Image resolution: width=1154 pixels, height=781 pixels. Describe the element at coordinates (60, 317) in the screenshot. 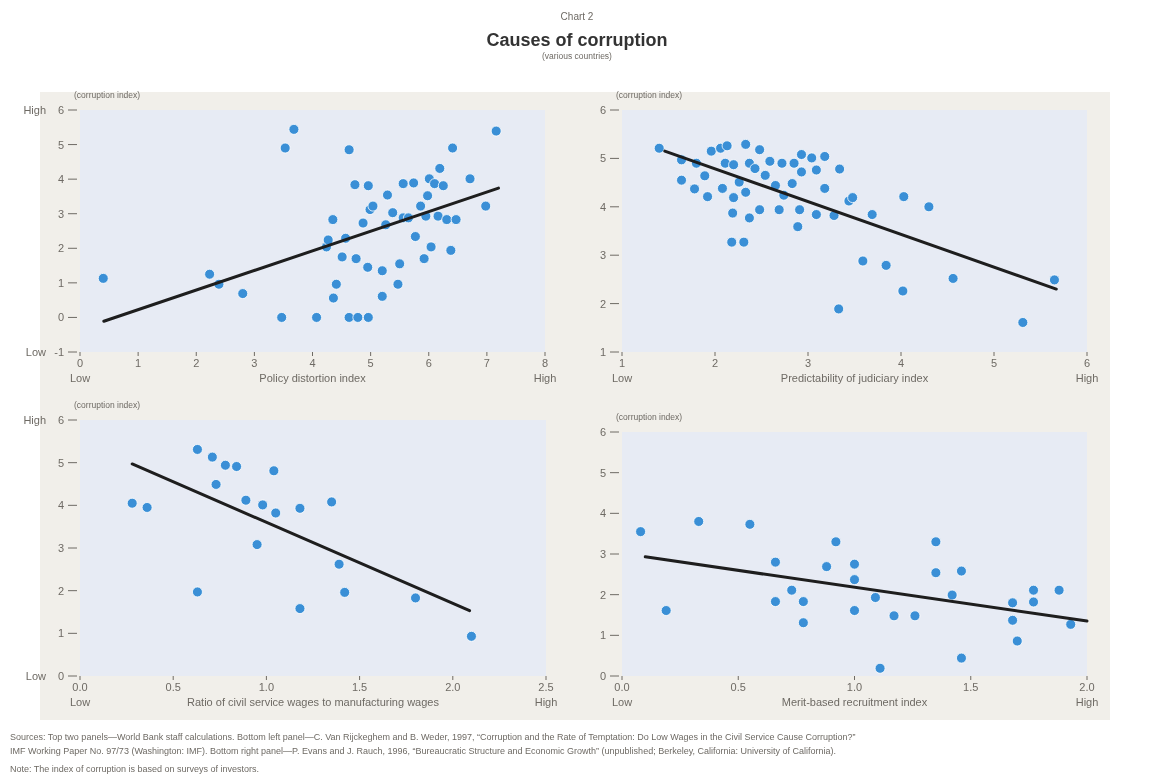

I see `y-tick-label: 0` at that location.